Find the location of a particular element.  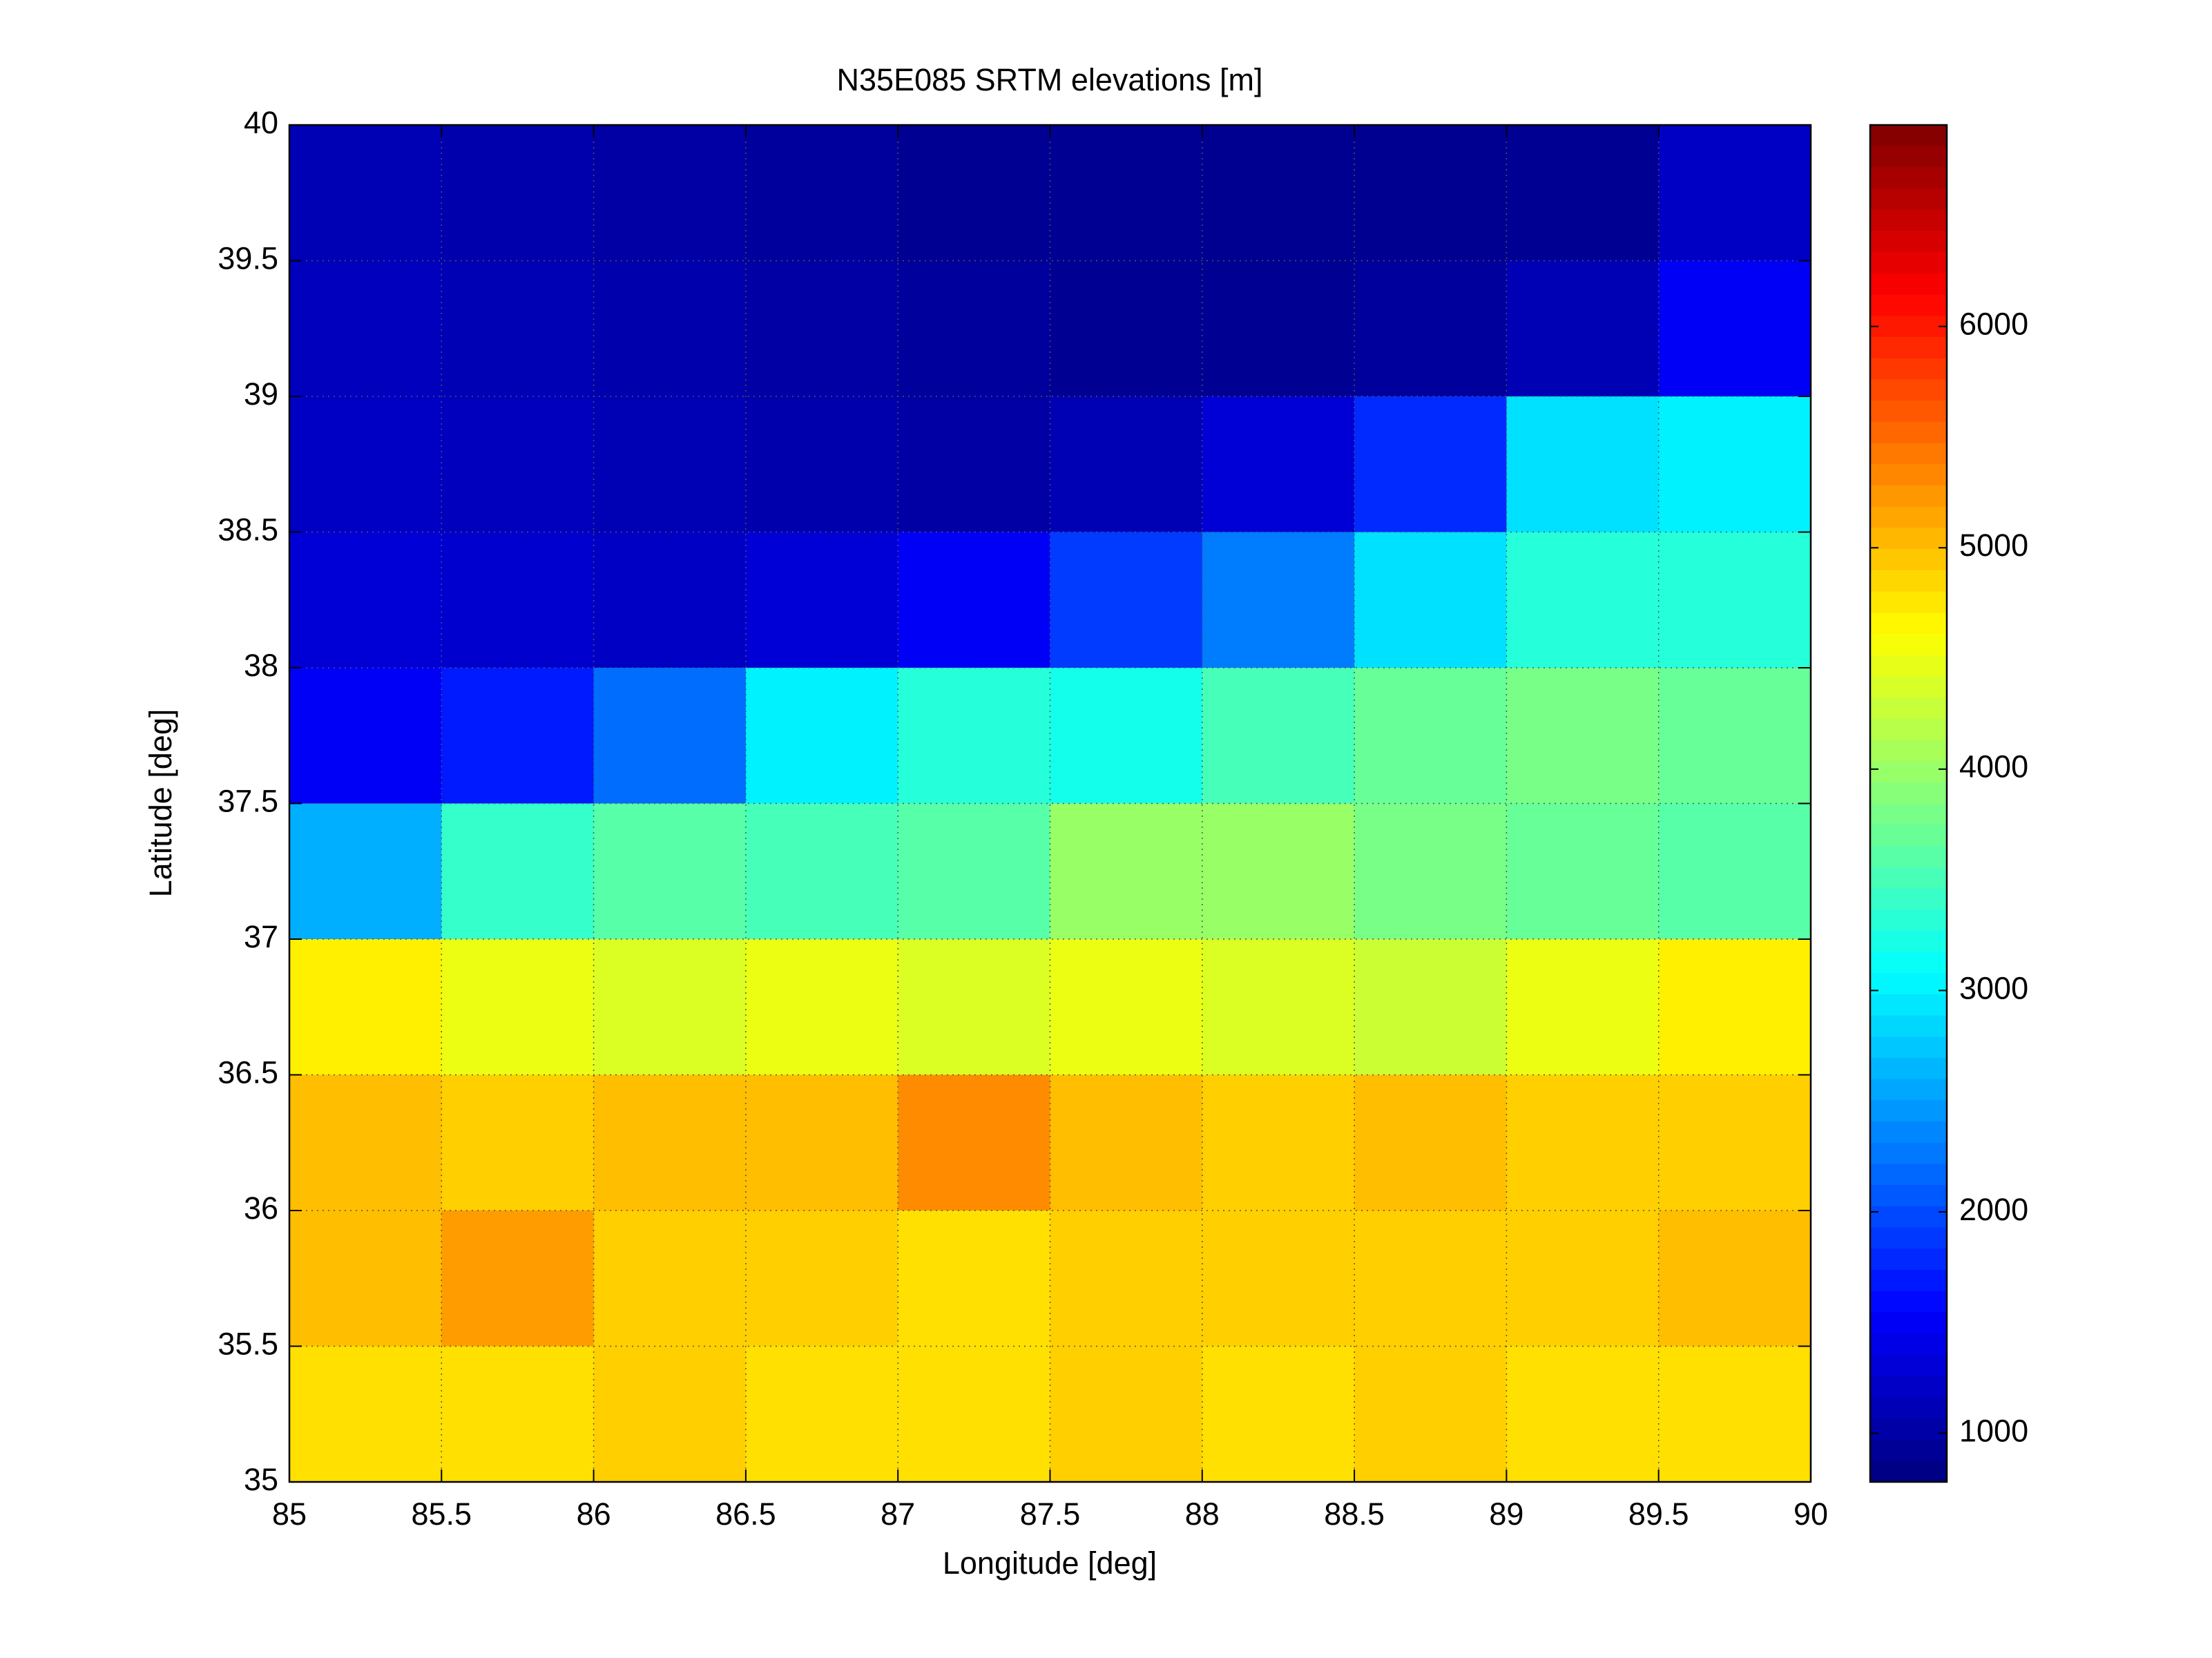

x-tick-label: 90 is located at coordinates (1811, 1514).